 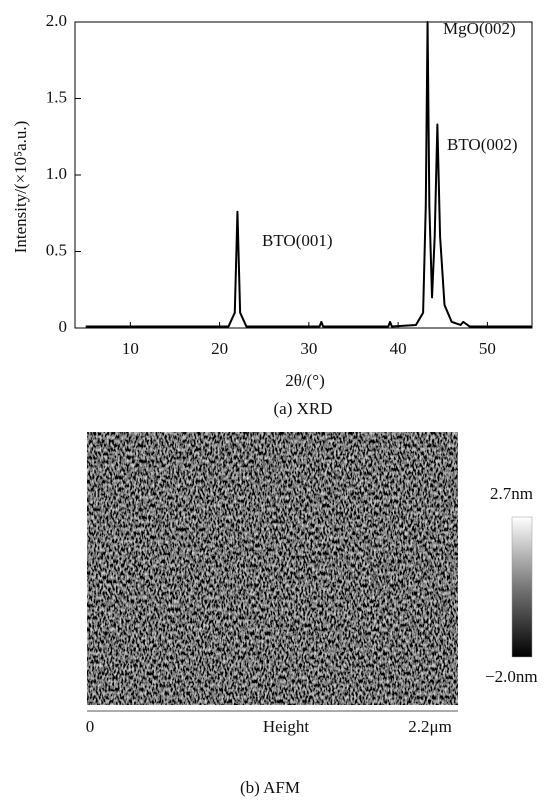 What do you see at coordinates (130, 348) in the screenshot?
I see `x-tick-label: 10` at bounding box center [130, 348].